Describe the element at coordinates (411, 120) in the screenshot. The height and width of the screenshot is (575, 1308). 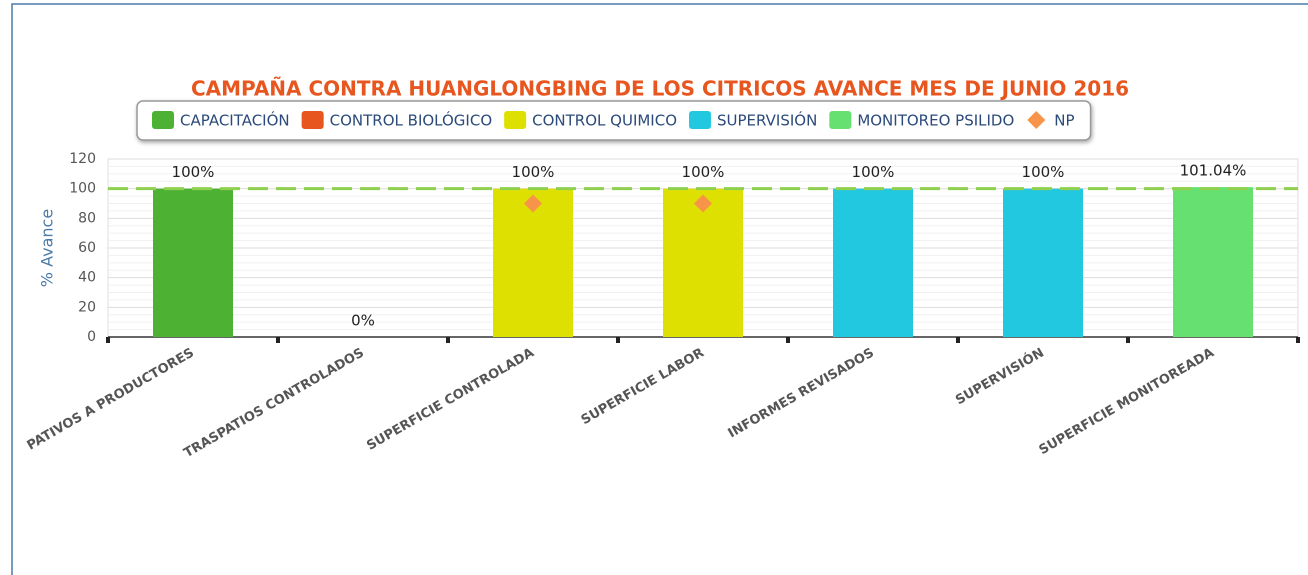
I see `legend-entry: CONTROL BIOLÓGICO` at that location.